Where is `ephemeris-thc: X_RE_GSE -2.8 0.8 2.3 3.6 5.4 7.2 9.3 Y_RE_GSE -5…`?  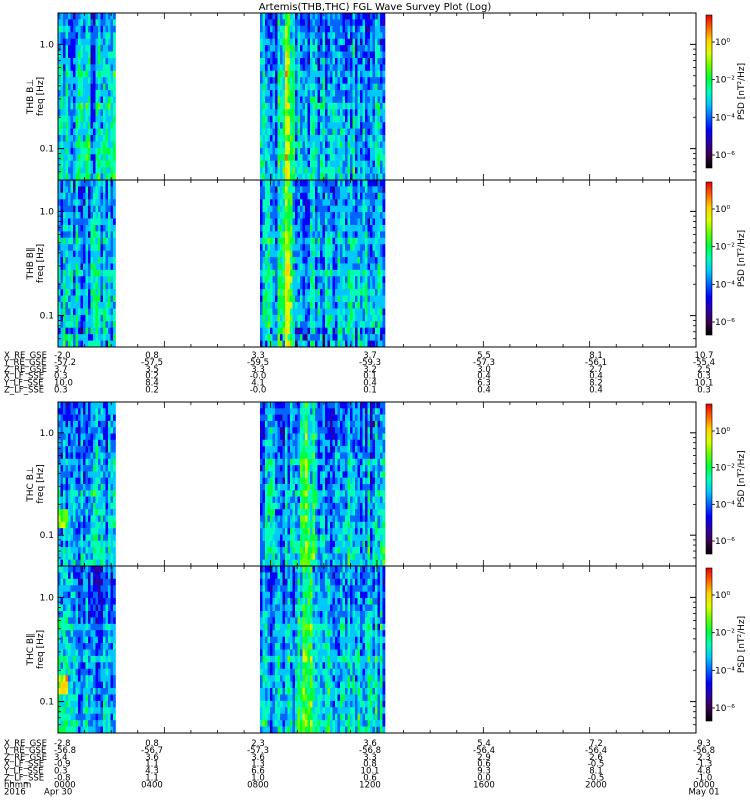 ephemeris-thc: X_RE_GSE -2.8 0.8 2.3 3.6 5.4 7.2 9.3 Y_RE_GSE -5… is located at coordinates (361, 768).